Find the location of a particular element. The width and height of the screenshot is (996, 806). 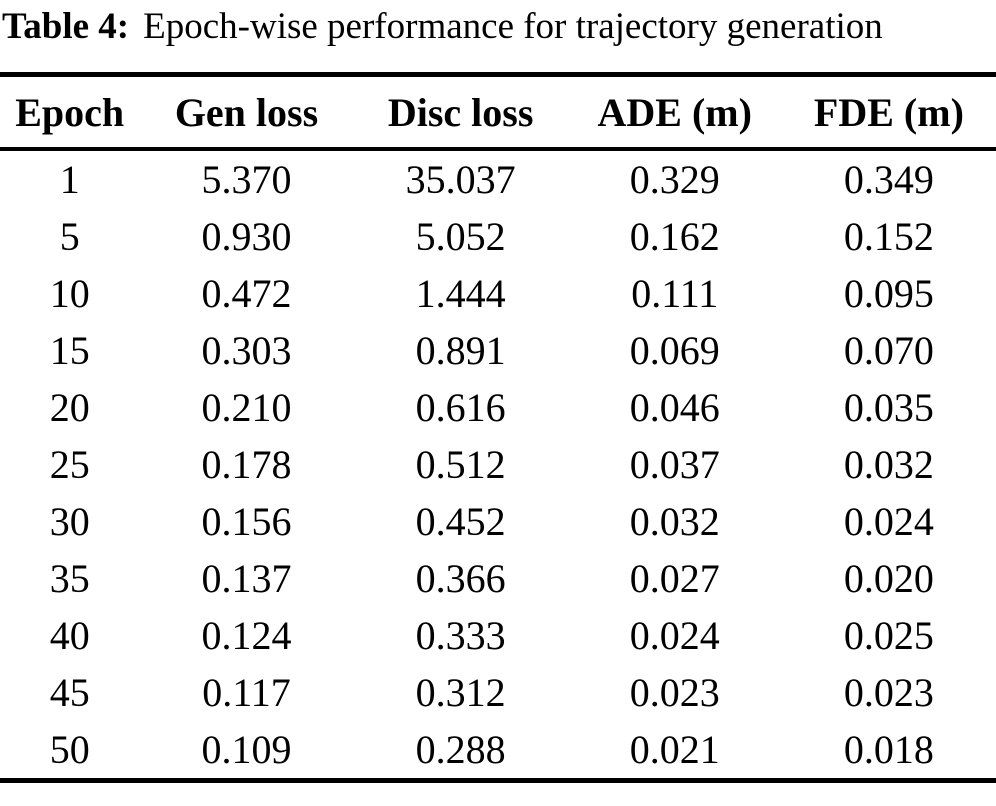

table-row: 25 0.178 0.512 0.037 0.032 is located at coordinates (498, 464).